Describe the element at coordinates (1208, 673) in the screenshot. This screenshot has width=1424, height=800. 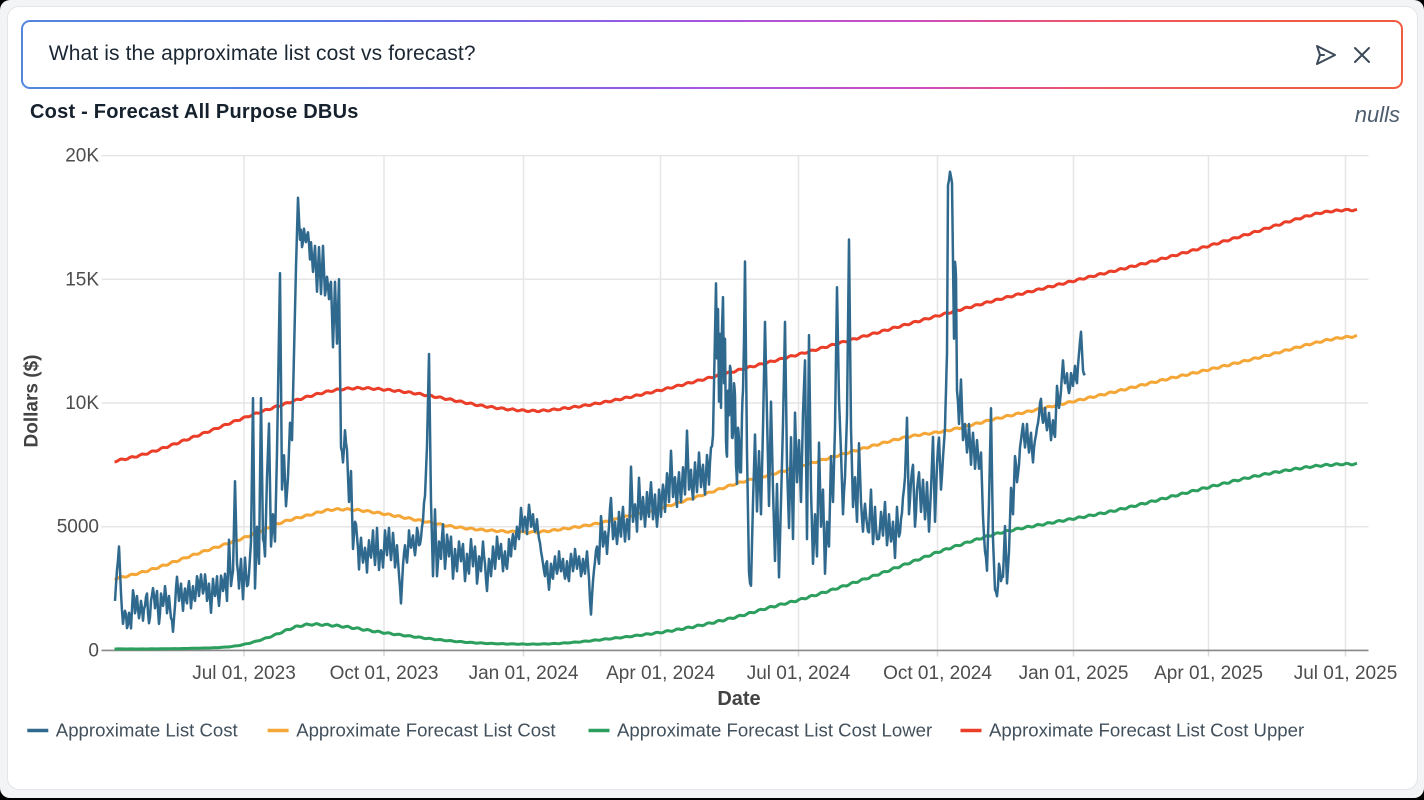
I see `svg-text: Apr 01, 2025` at that location.